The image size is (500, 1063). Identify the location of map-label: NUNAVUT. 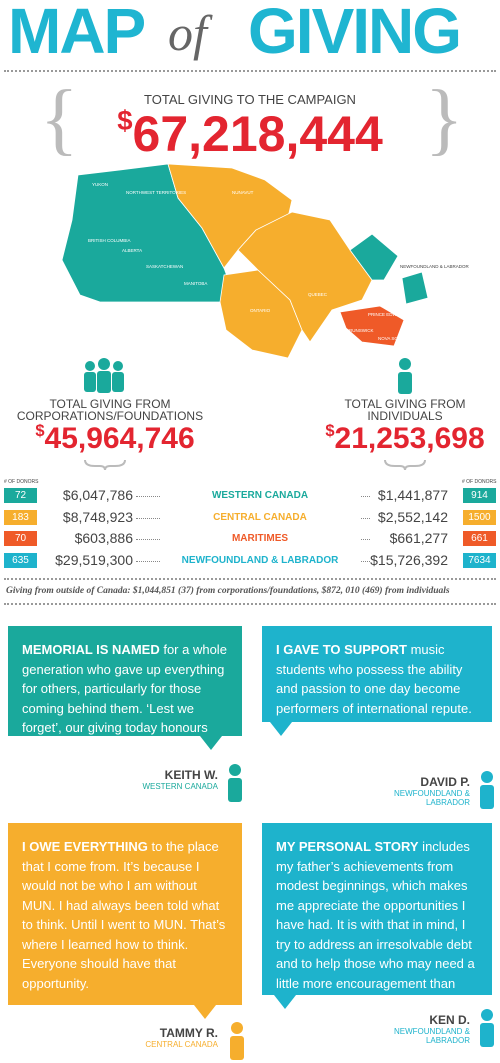
(243, 192).